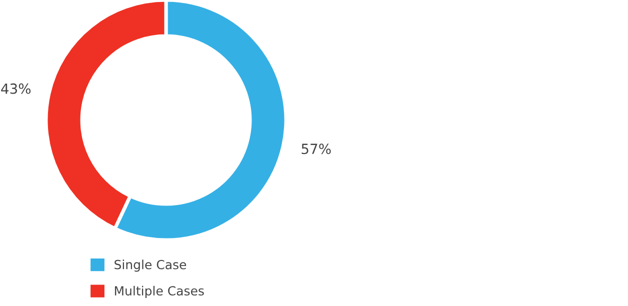 The image size is (628, 306). What do you see at coordinates (16, 88) in the screenshot?
I see `data-label: 43%` at bounding box center [16, 88].